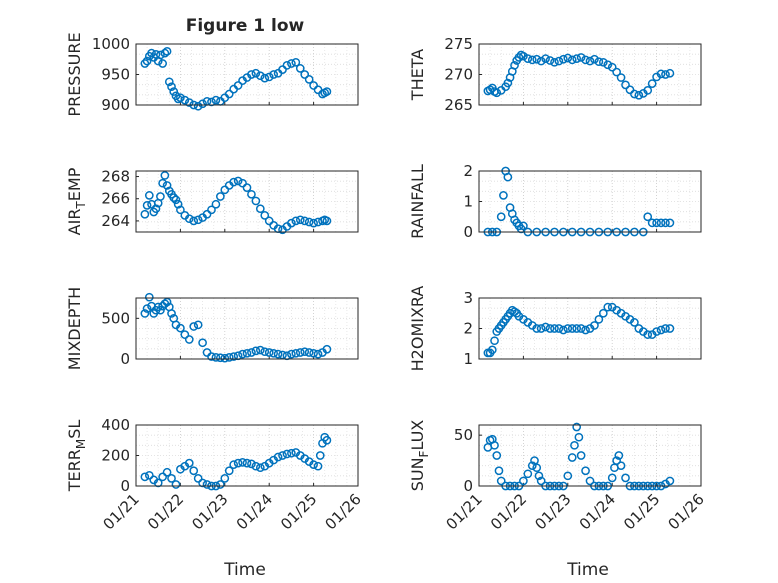 The height and width of the screenshot is (583, 778). Describe the element at coordinates (115, 425) in the screenshot. I see `y-tick-label: 400` at that location.